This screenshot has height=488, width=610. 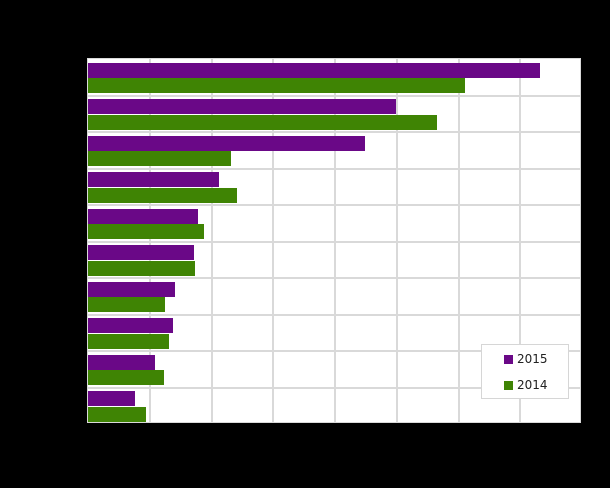 What do you see at coordinates (525, 371) in the screenshot?
I see `legend: 2015 2014` at bounding box center [525, 371].